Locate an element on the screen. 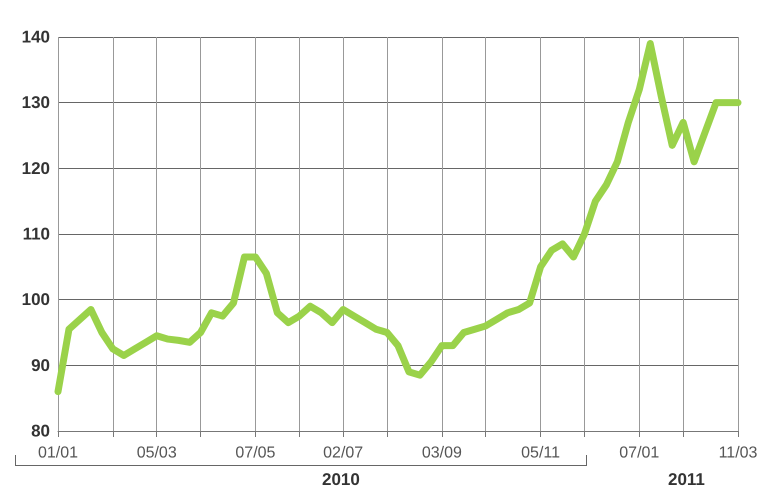 The image size is (772, 498). y-tick-label: 100 is located at coordinates (36, 300).